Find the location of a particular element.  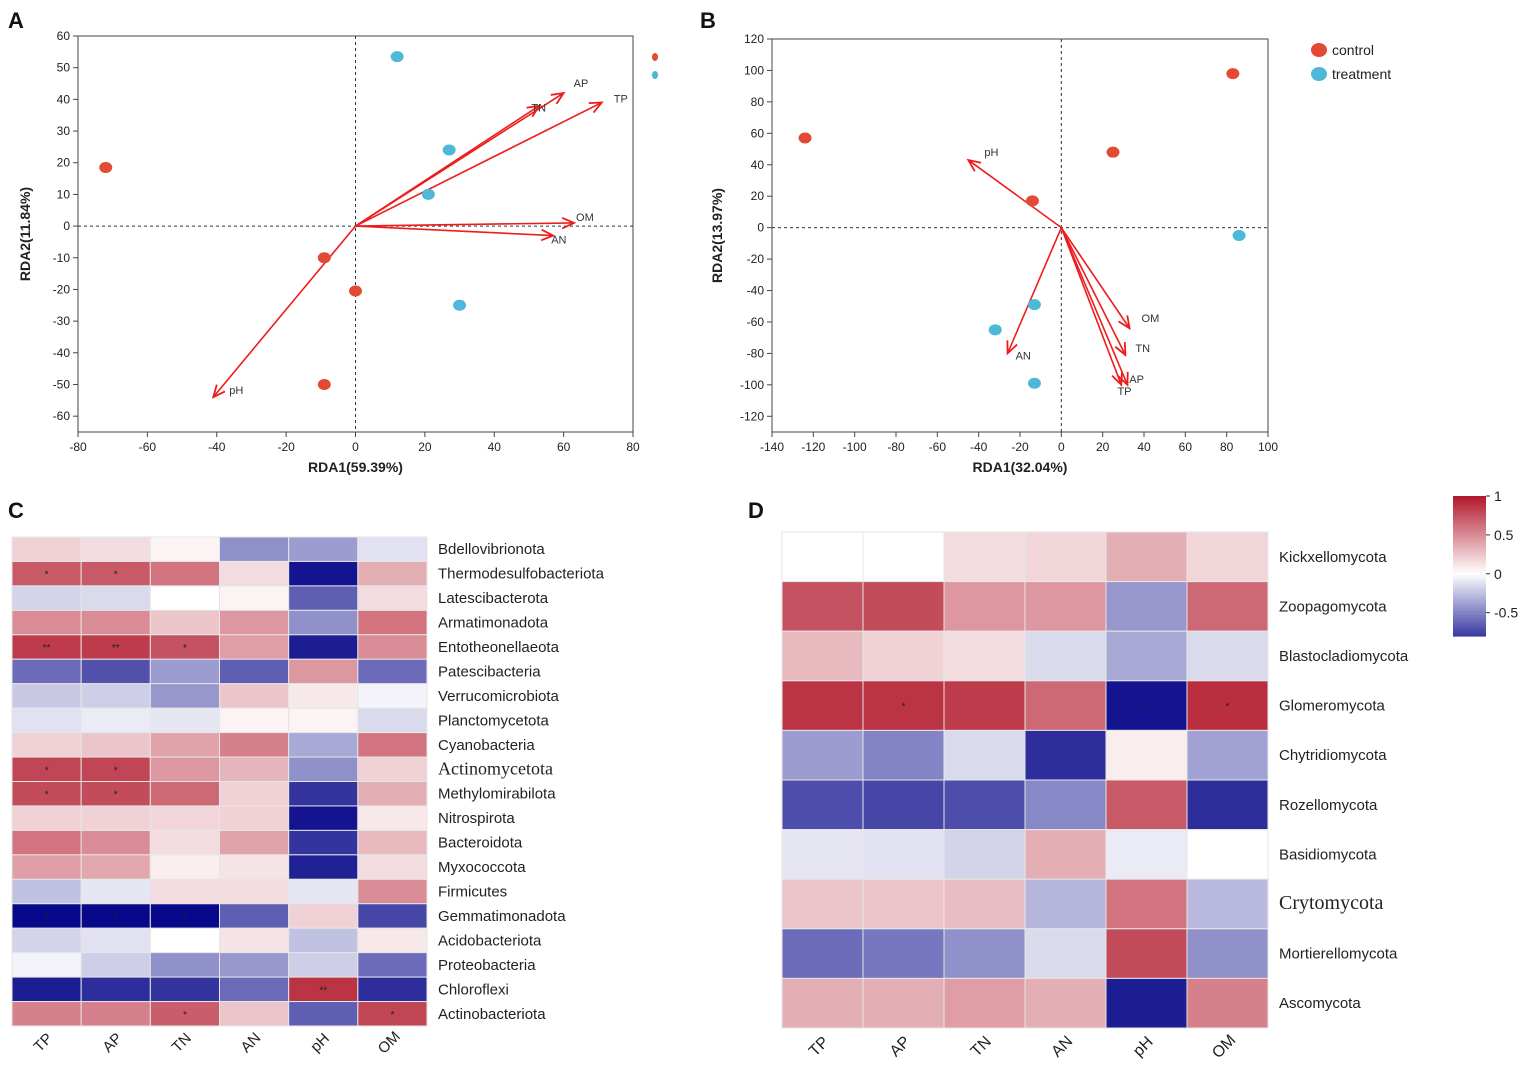

vector-ap is located at coordinates (1091, 306).